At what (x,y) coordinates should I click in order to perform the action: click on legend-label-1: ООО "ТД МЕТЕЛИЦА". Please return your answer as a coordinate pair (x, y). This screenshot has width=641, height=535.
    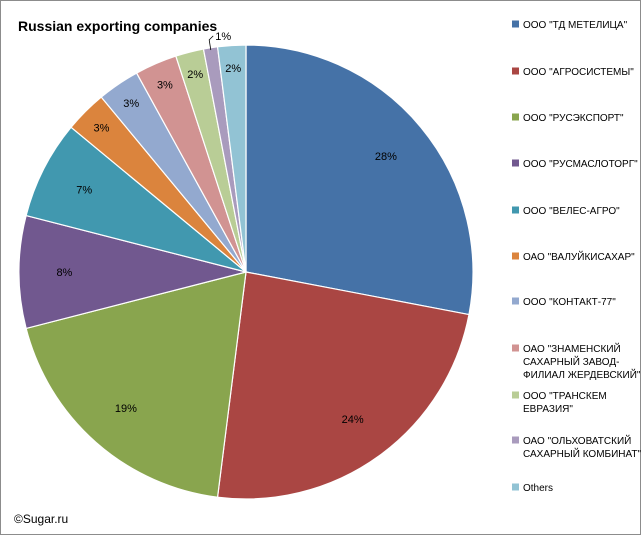
    Looking at the image, I should click on (575, 25).